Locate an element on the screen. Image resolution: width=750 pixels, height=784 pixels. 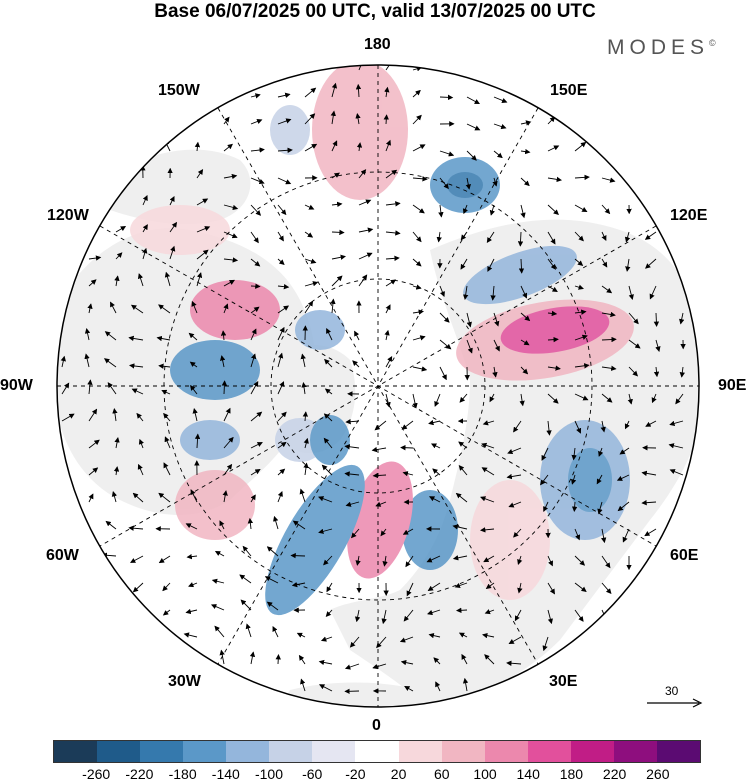
colorbar-tick-label: -20 is located at coordinates (355, 774).